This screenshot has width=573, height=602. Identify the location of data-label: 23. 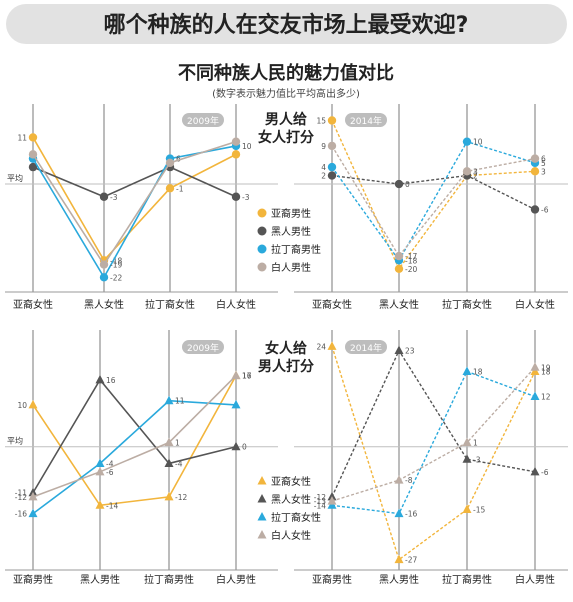
(410, 351).